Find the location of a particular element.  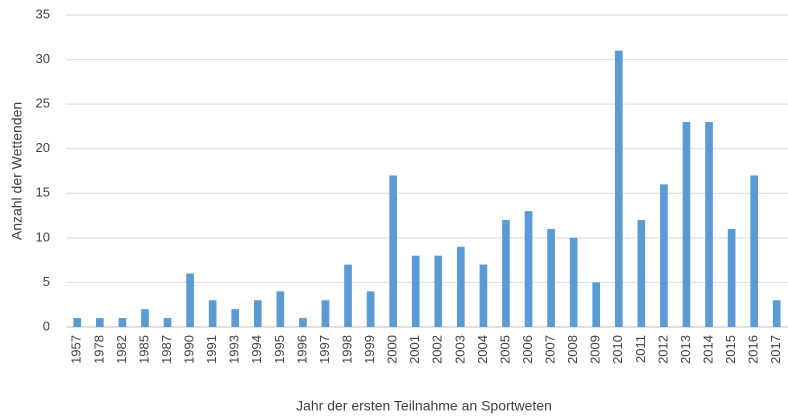

y-tick-label: 0 is located at coordinates (46, 325).